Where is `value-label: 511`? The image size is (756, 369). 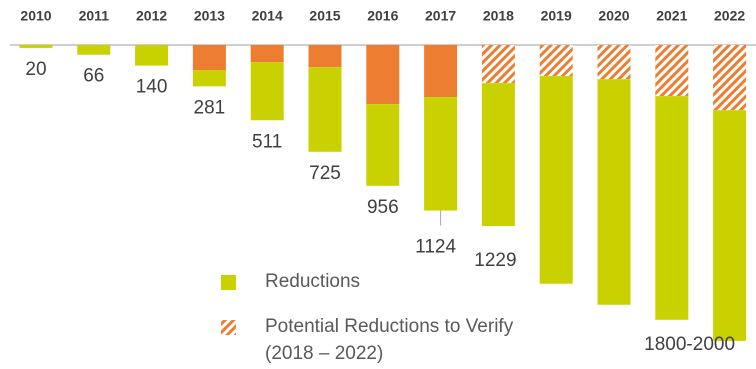
value-label: 511 is located at coordinates (267, 141).